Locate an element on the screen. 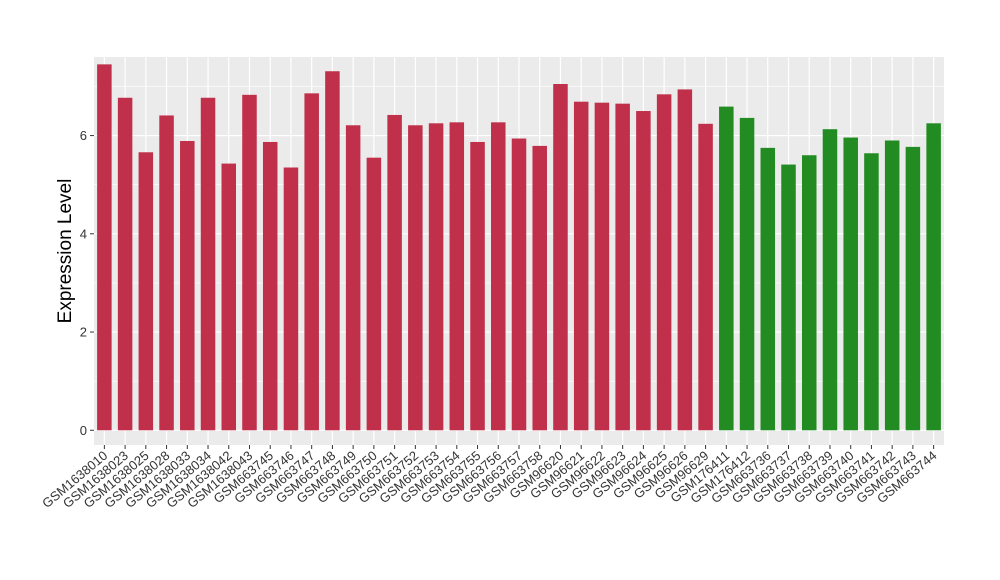  bar-GSM96629 is located at coordinates (705, 277).